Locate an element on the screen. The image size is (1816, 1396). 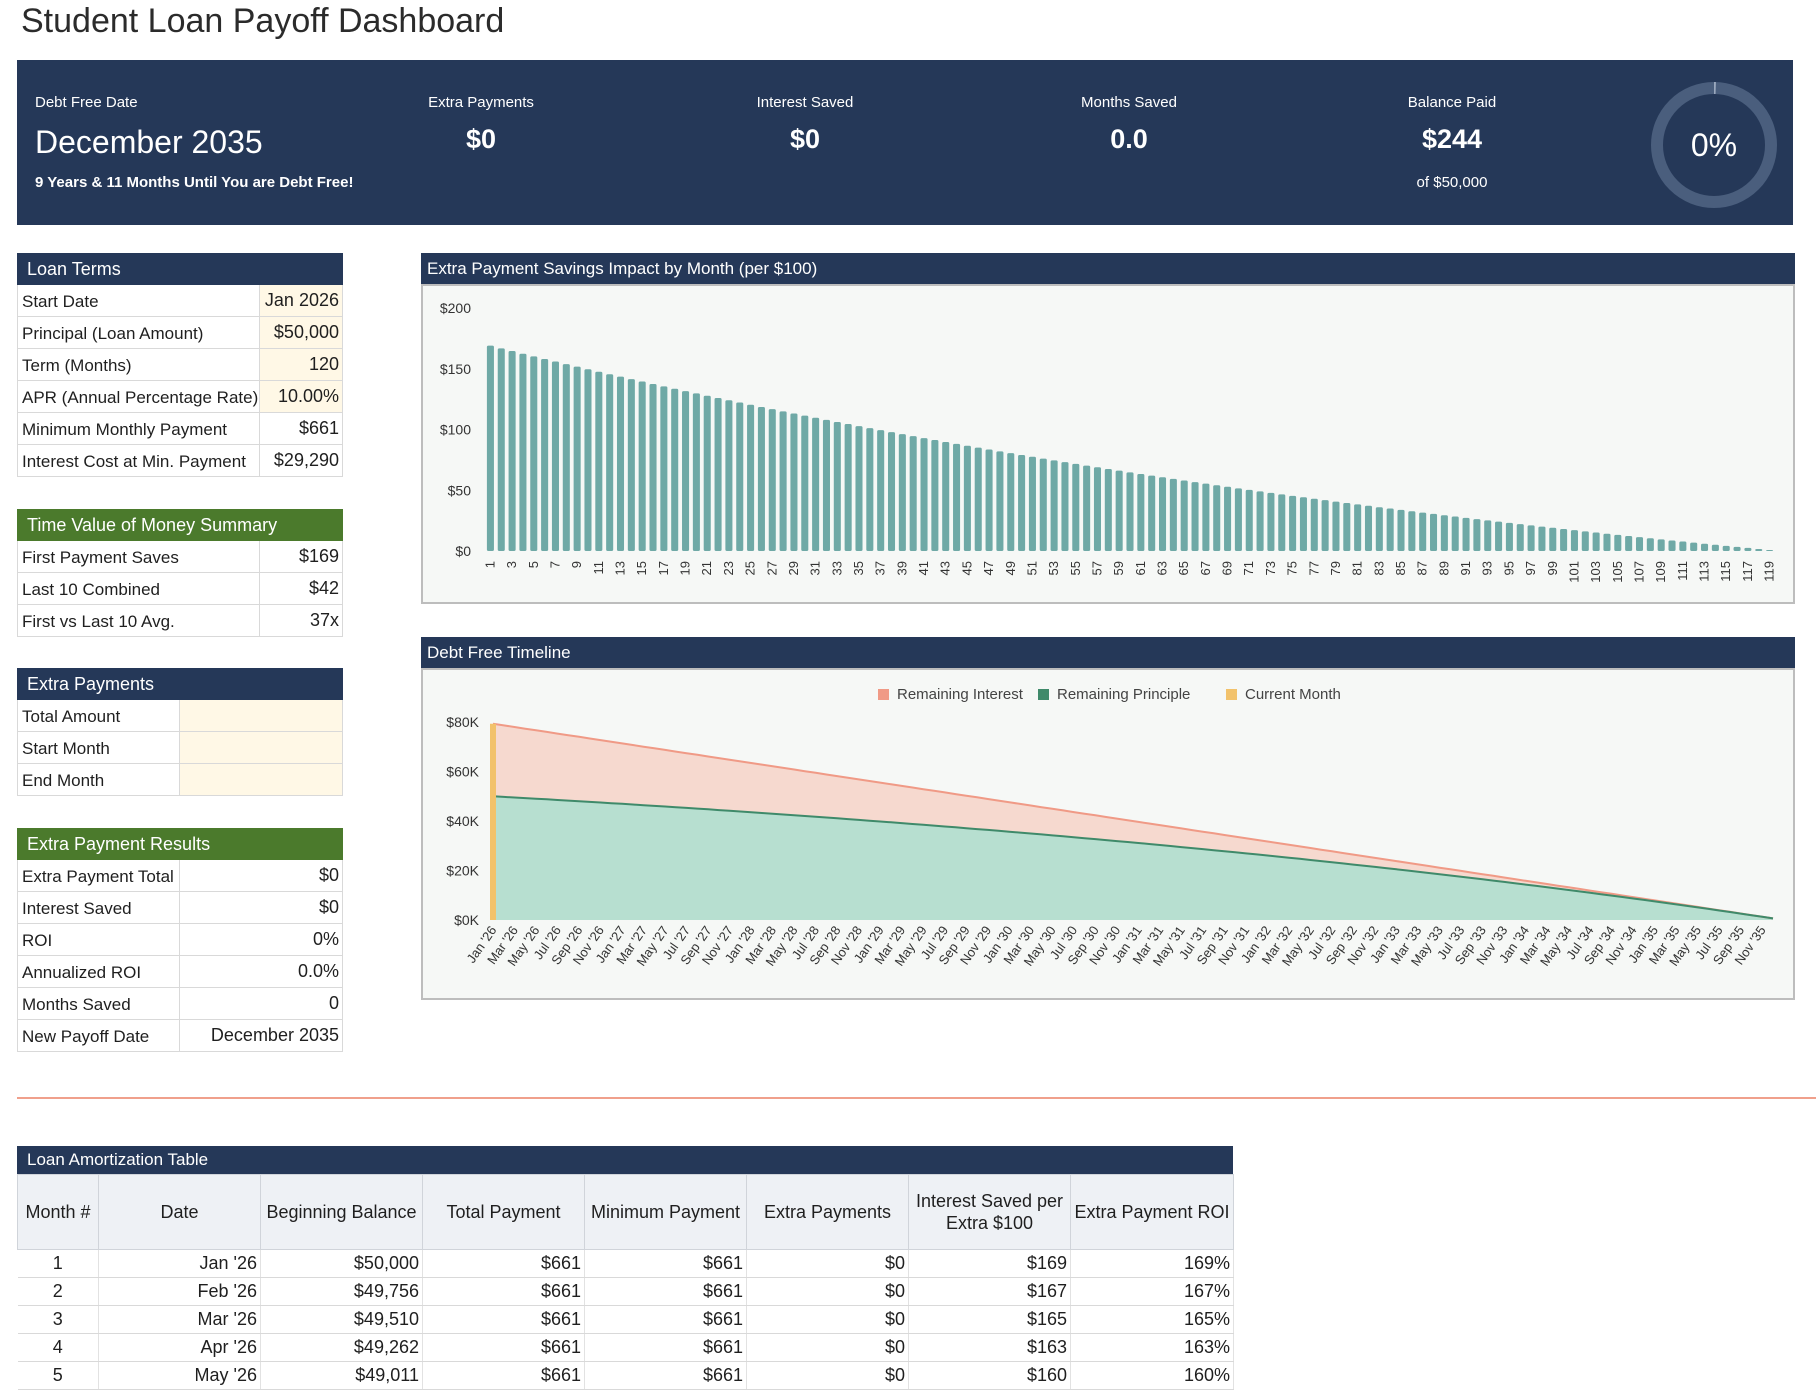
row-value: December 2035 is located at coordinates (274, 1035).